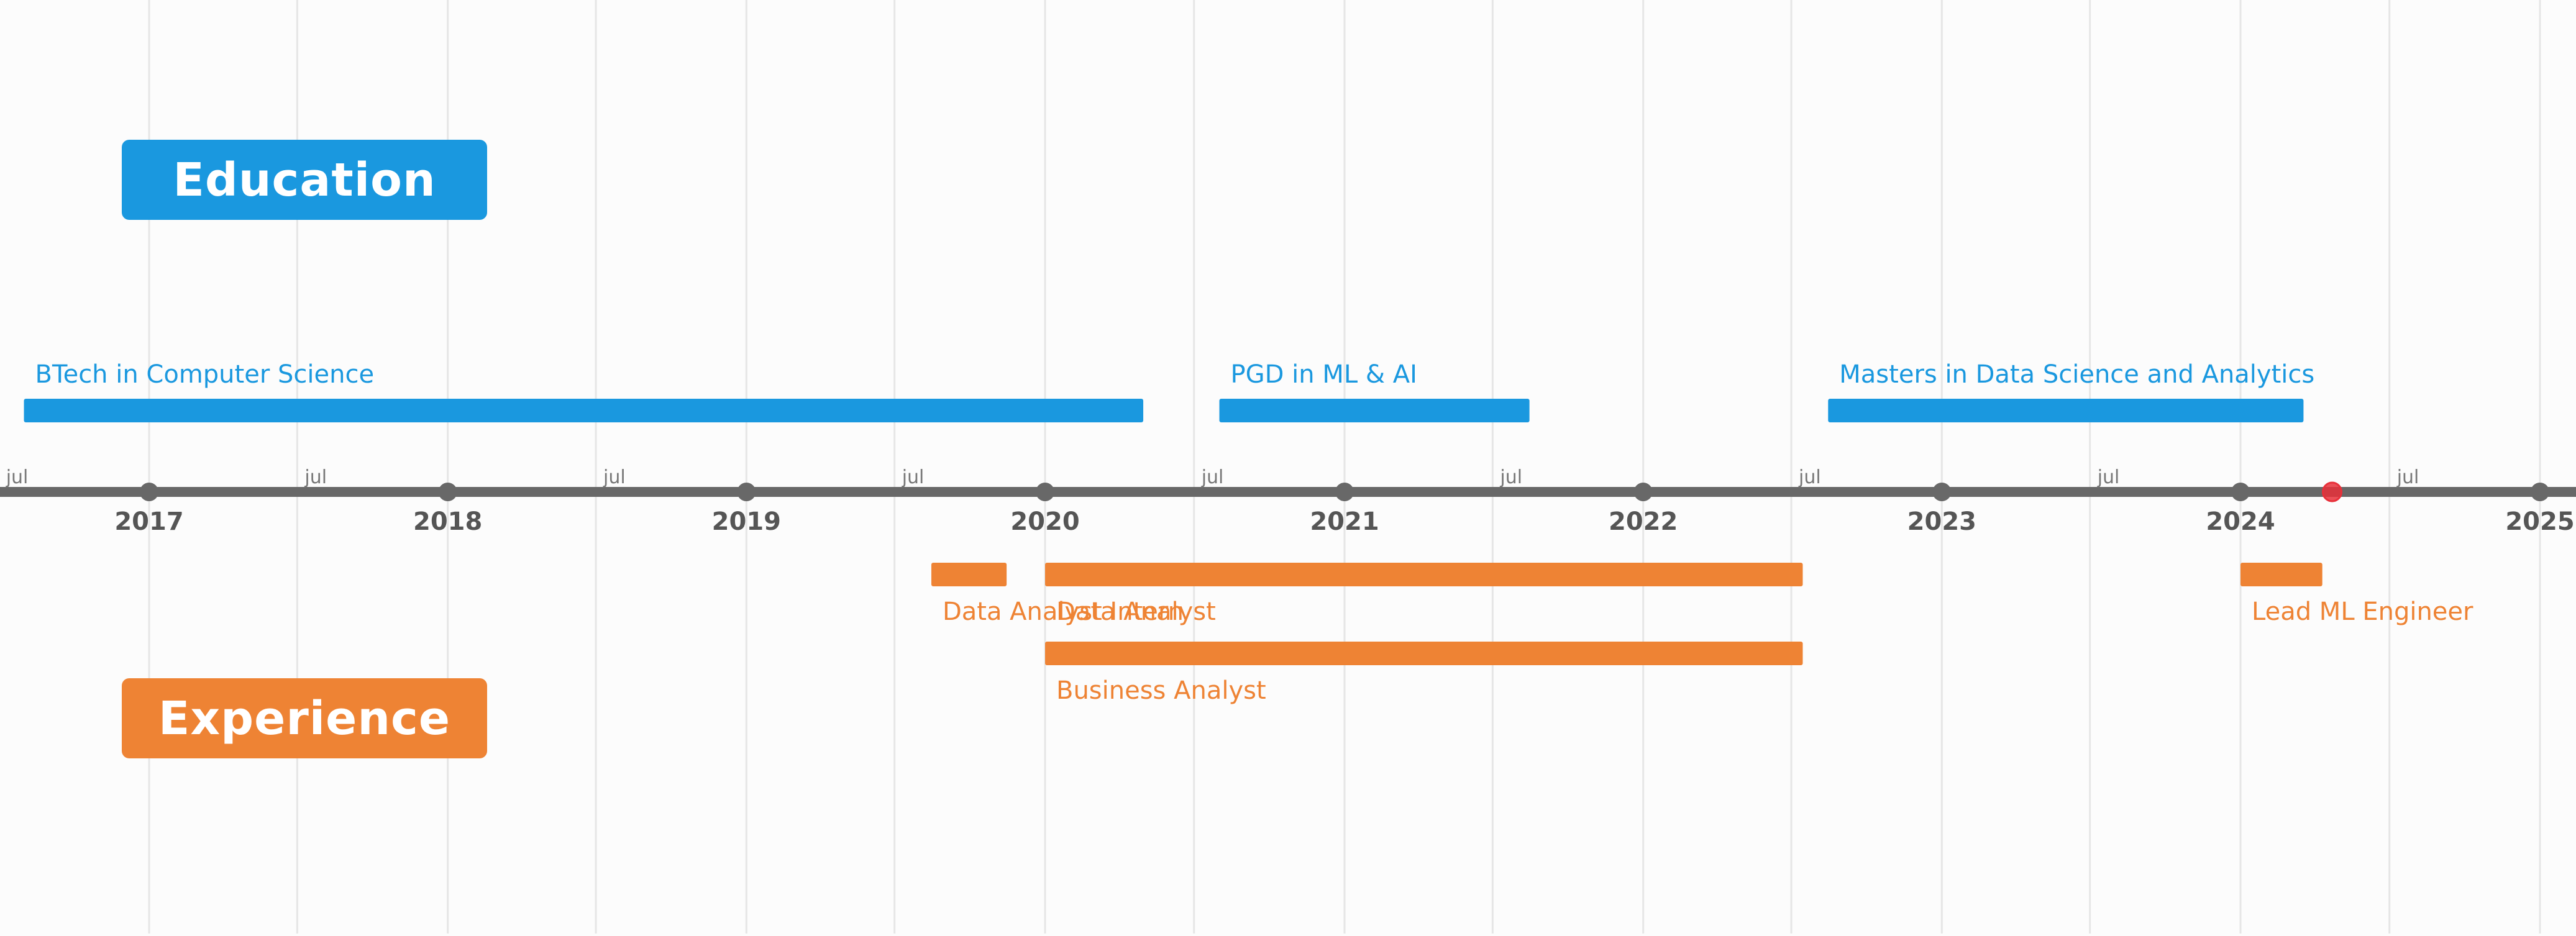 The image size is (2576, 936). I want to click on education-header: Education, so click(304, 180).